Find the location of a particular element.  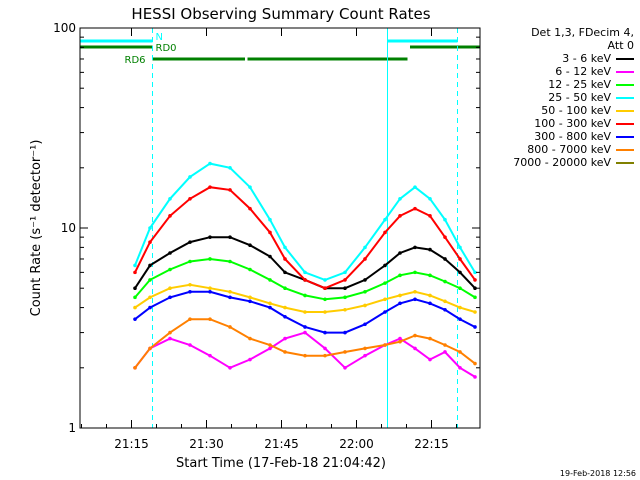

x-tick-label-1: 21:30 is located at coordinates (206, 444).